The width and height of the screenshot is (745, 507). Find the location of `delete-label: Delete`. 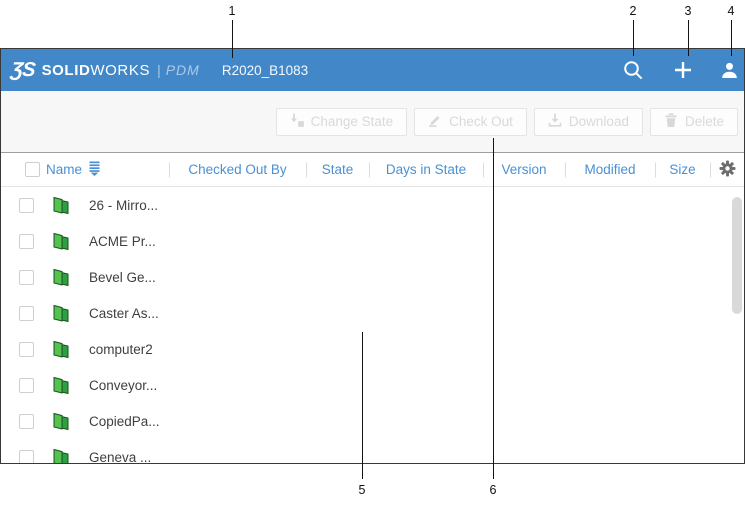

delete-label: Delete is located at coordinates (704, 121).